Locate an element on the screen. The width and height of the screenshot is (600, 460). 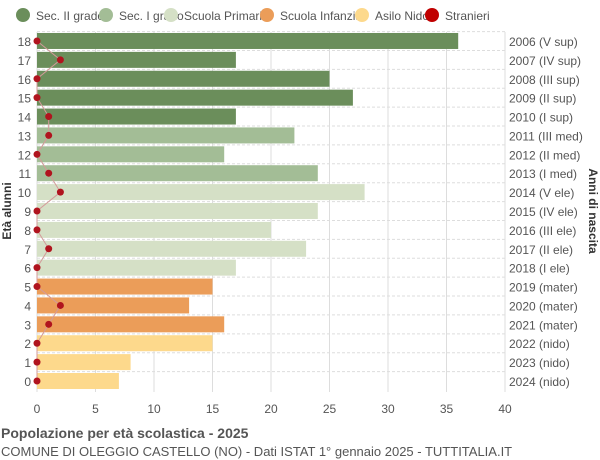
y-tick-label: 11 is located at coordinates (25, 174).